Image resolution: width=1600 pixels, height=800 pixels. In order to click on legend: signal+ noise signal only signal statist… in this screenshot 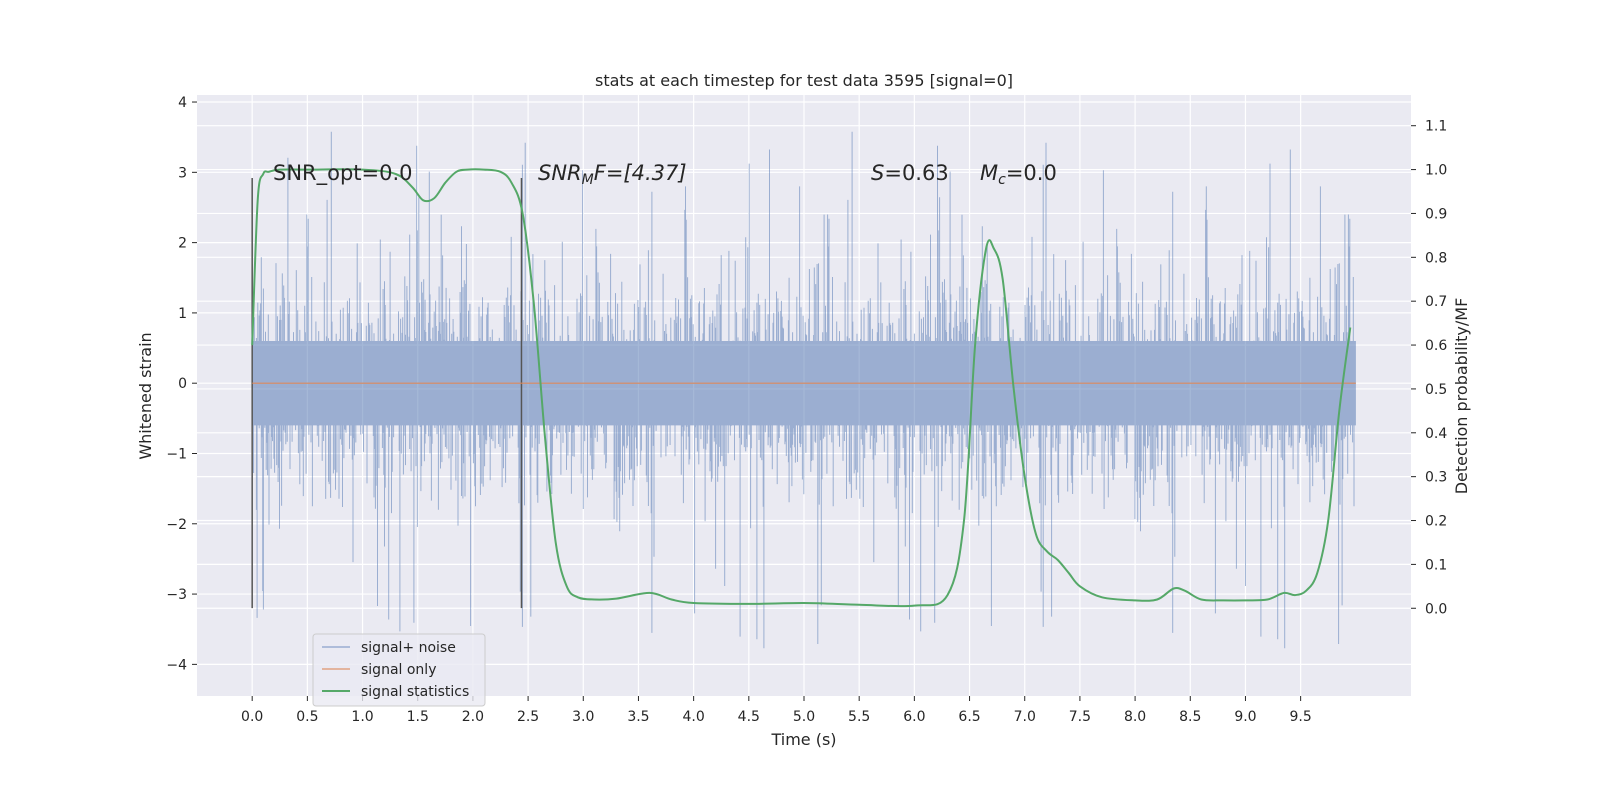, I will do `click(399, 670)`.